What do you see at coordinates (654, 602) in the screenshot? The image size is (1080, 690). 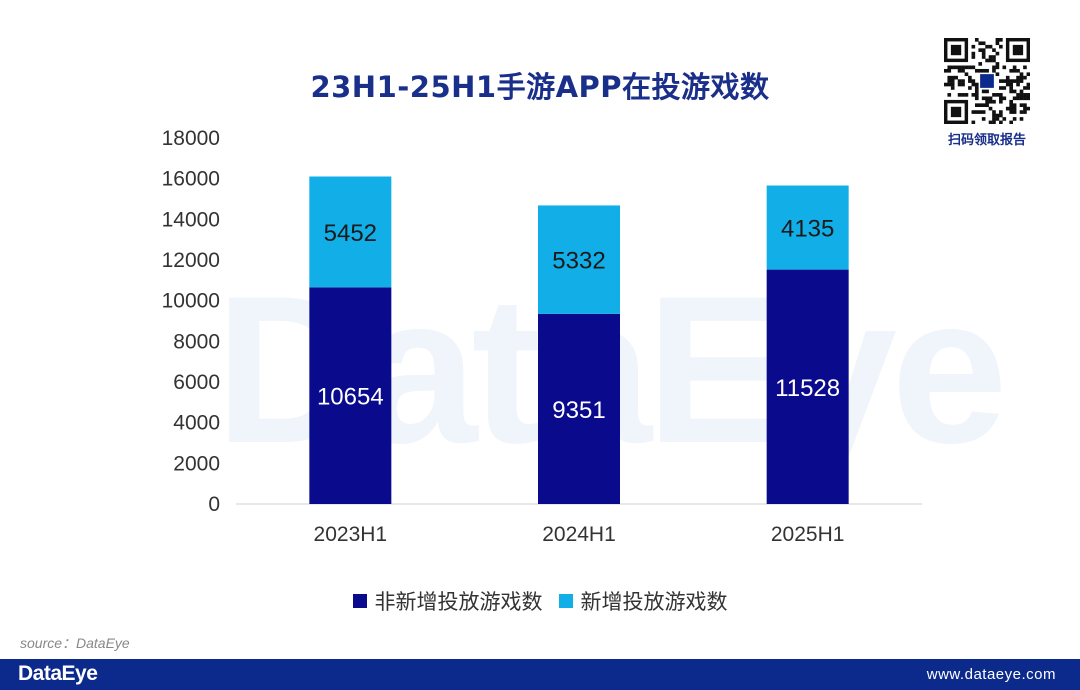 I see `legend-label-new: 新增投放游戏数` at bounding box center [654, 602].